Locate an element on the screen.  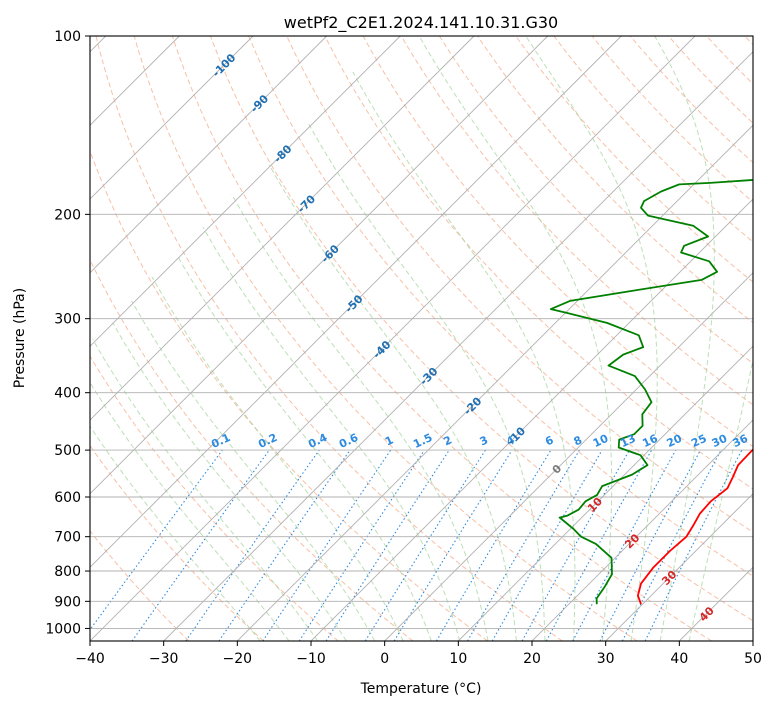
mixing-ratio-label: 10 is located at coordinates (601, 441).